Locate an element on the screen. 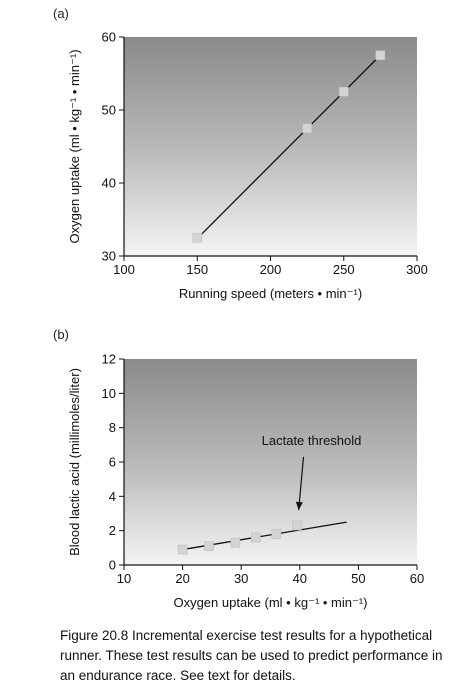 This screenshot has width=455, height=693. y-tick-label: 0 is located at coordinates (112, 565).